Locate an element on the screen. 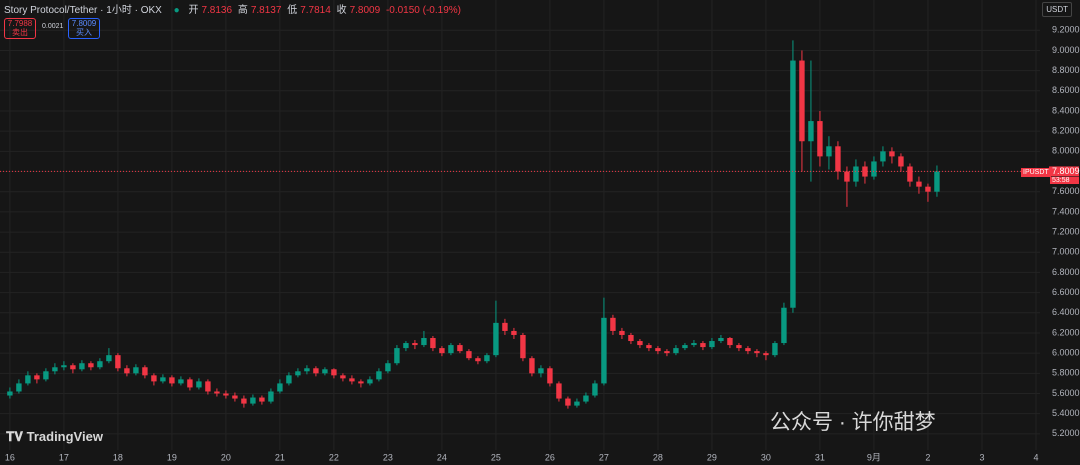  high-label: 高 is located at coordinates (242, 10).